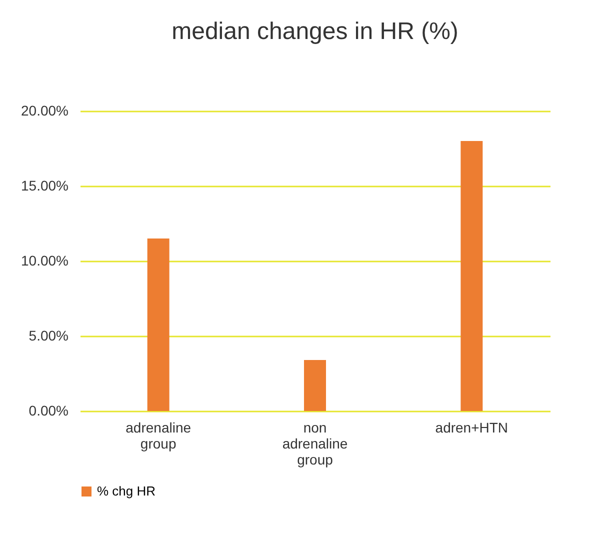  Describe the element at coordinates (315, 444) in the screenshot. I see `x-tick-label: non adrenaline group` at that location.